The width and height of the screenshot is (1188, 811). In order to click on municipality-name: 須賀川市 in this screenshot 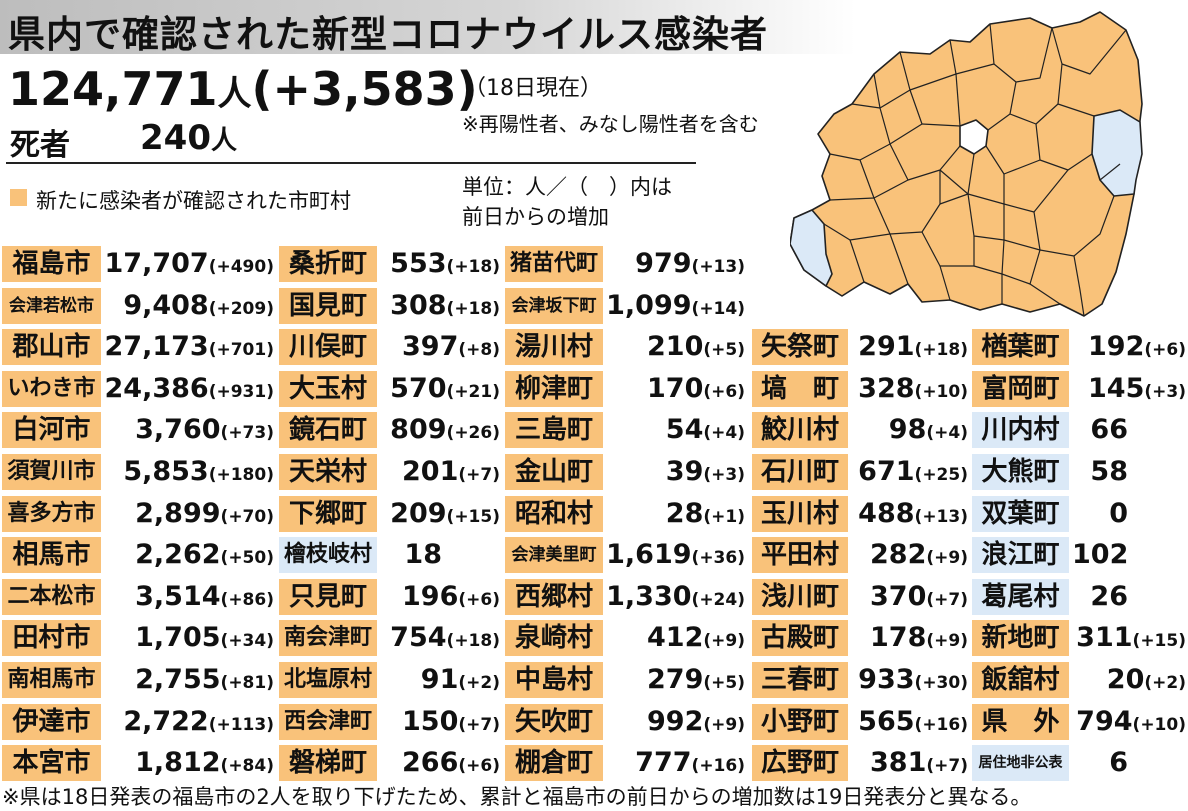, I will do `click(51, 472)`.